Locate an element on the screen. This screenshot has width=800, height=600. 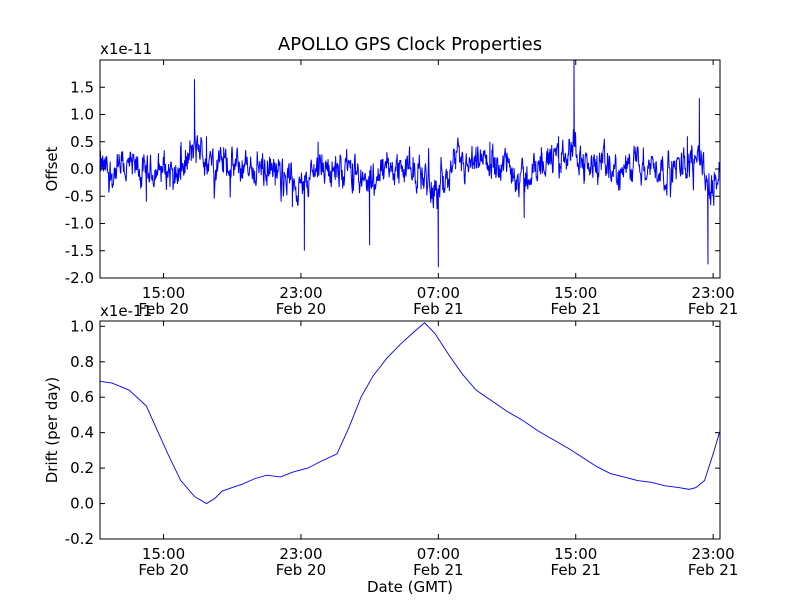
y-tick-label: 1.5 is located at coordinates (82, 87).